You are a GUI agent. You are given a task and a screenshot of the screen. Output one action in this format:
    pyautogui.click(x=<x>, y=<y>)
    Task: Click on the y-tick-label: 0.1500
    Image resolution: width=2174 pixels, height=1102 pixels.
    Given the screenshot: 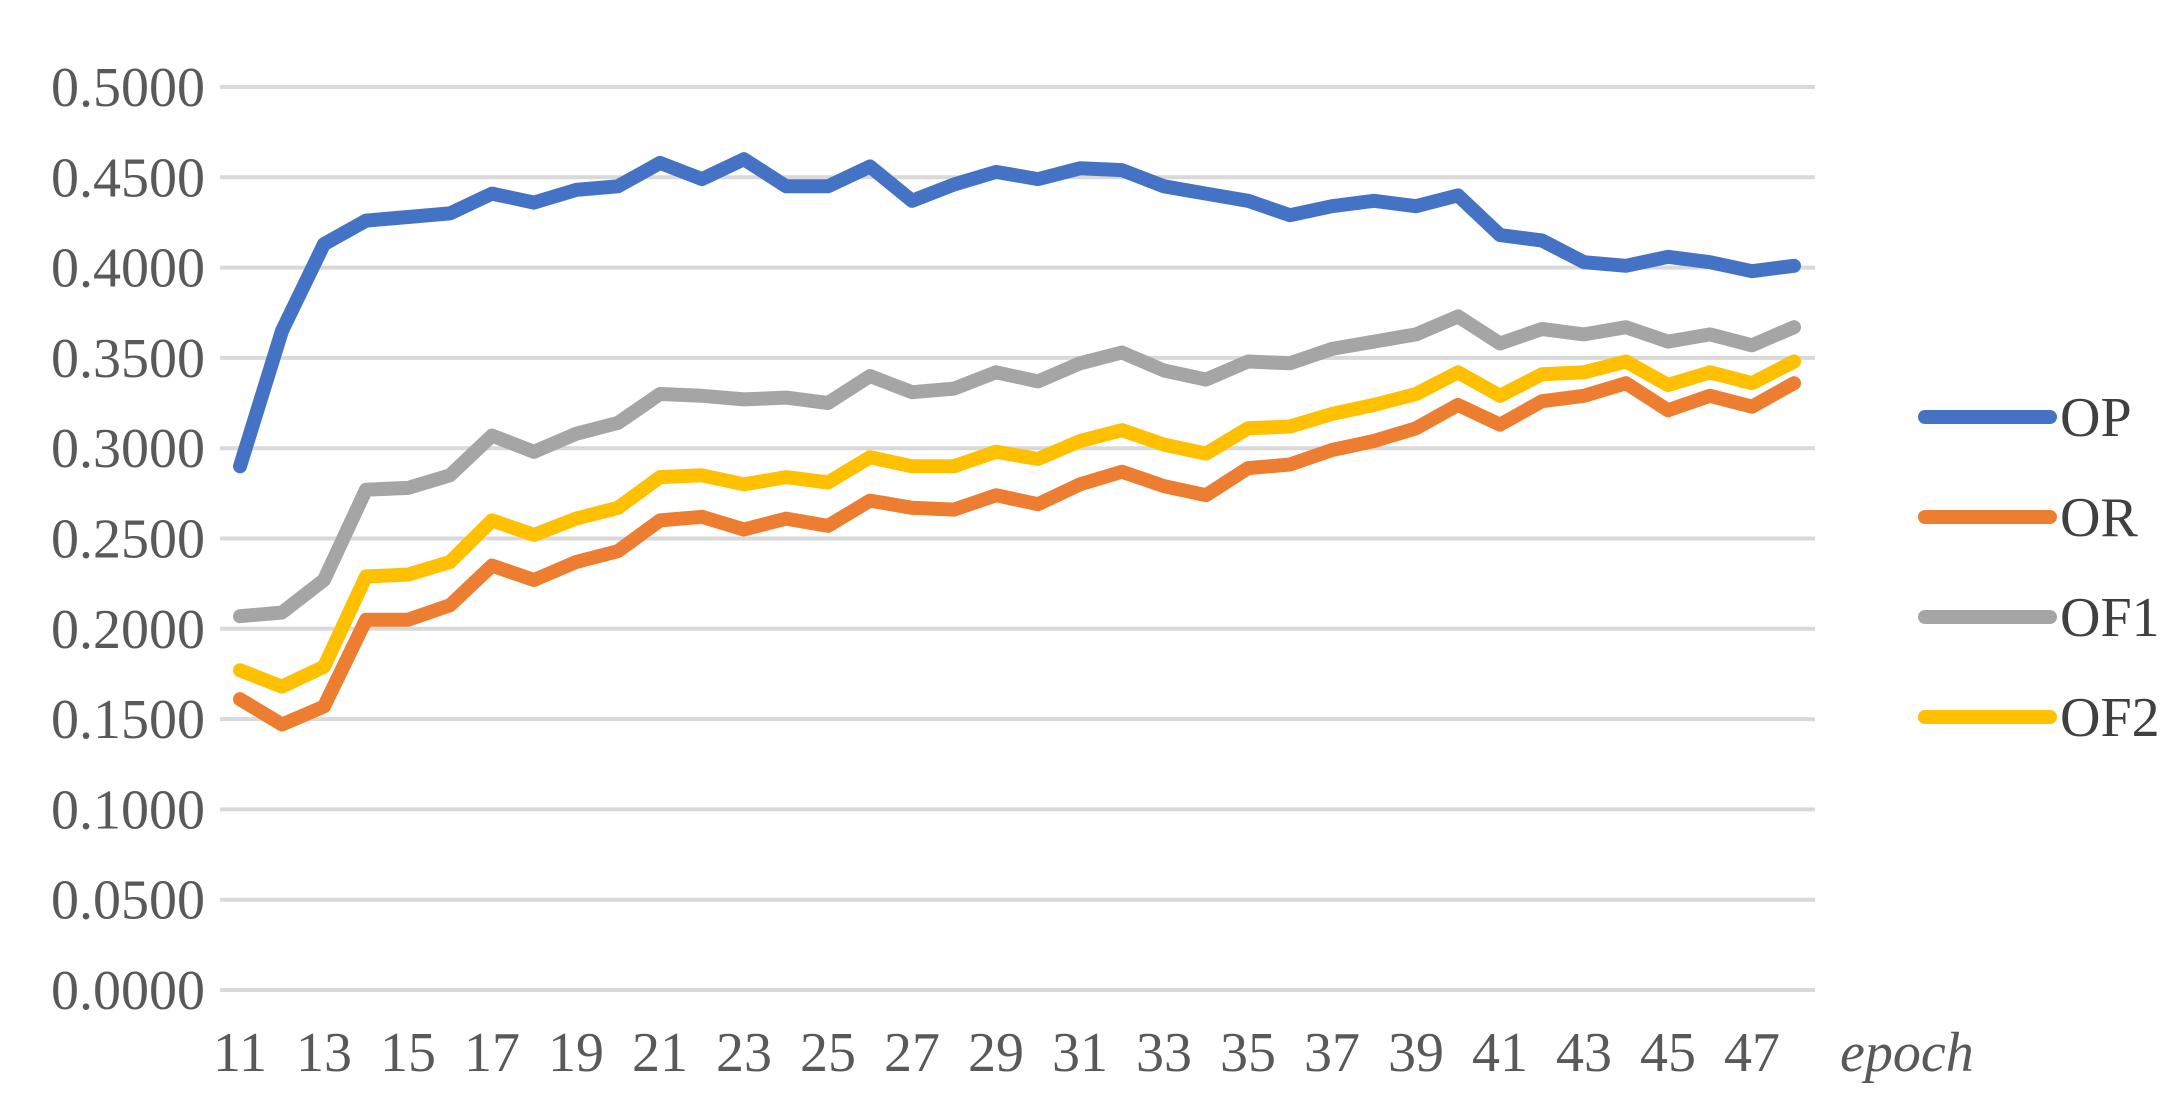 What is the action you would take?
    pyautogui.click(x=128, y=720)
    